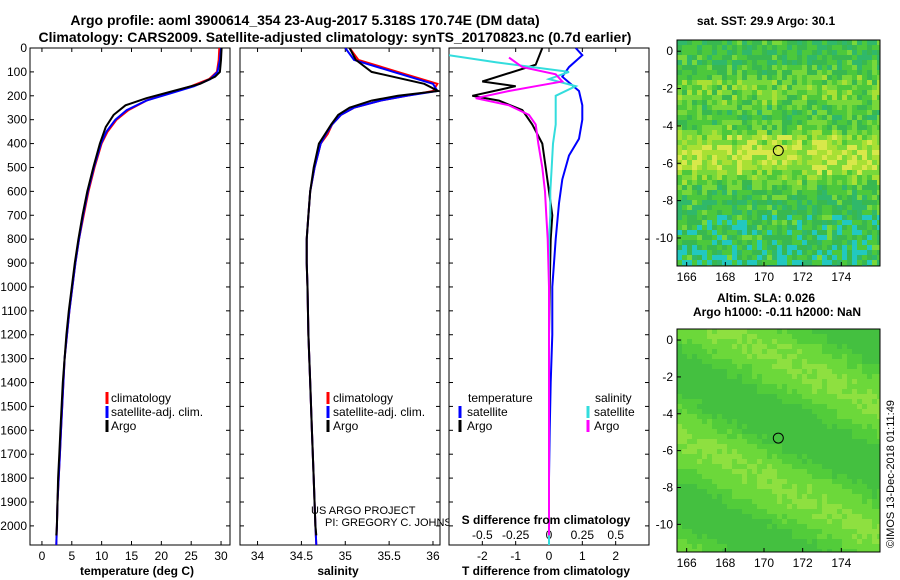 The width and height of the screenshot is (900, 580). What do you see at coordinates (764, 277) in the screenshot?
I see `map-x-tick-label: 170` at bounding box center [764, 277].